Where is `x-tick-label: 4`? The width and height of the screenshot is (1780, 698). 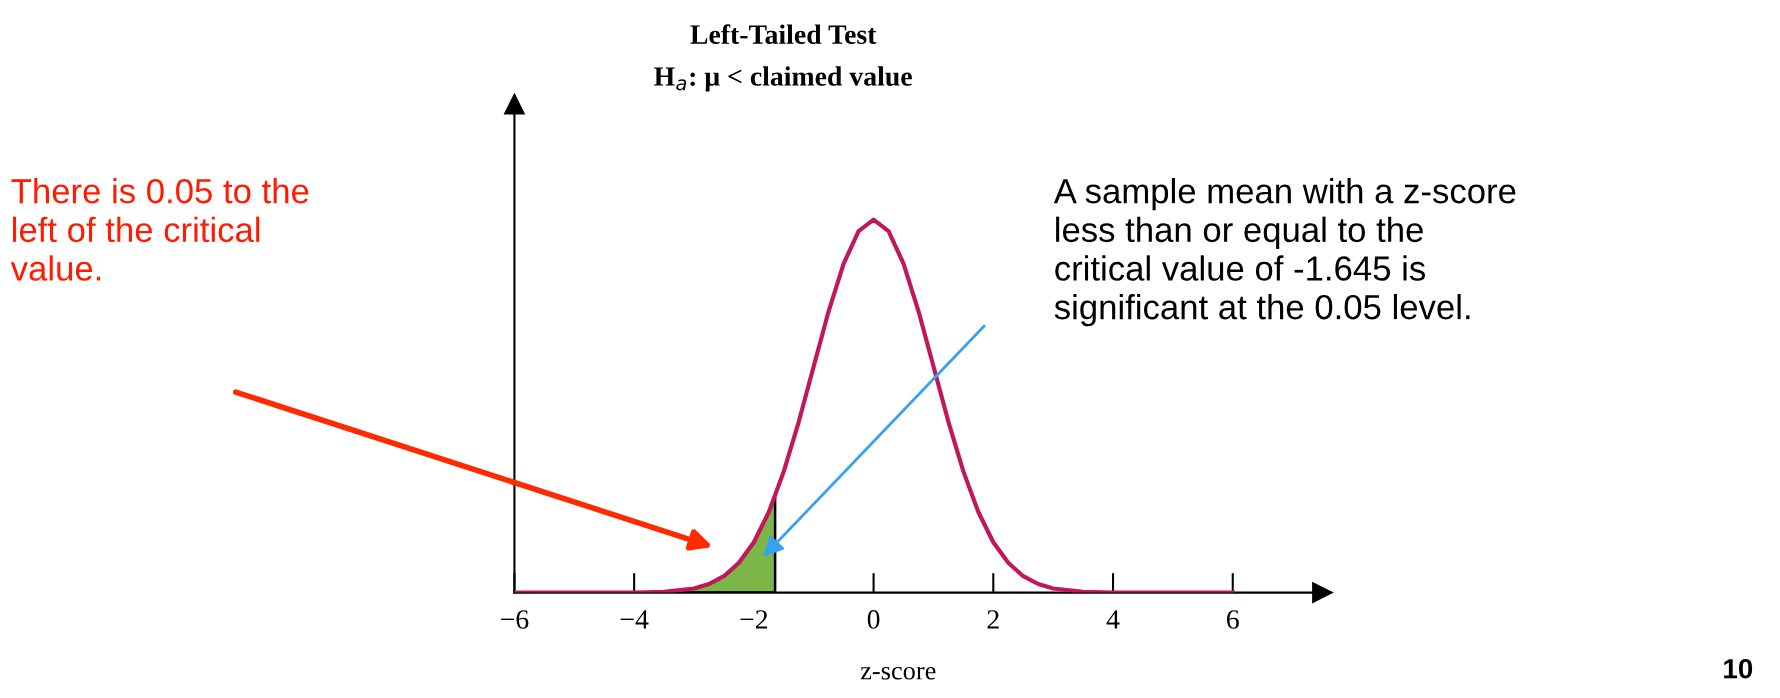
x-tick-label: 4 is located at coordinates (1113, 619).